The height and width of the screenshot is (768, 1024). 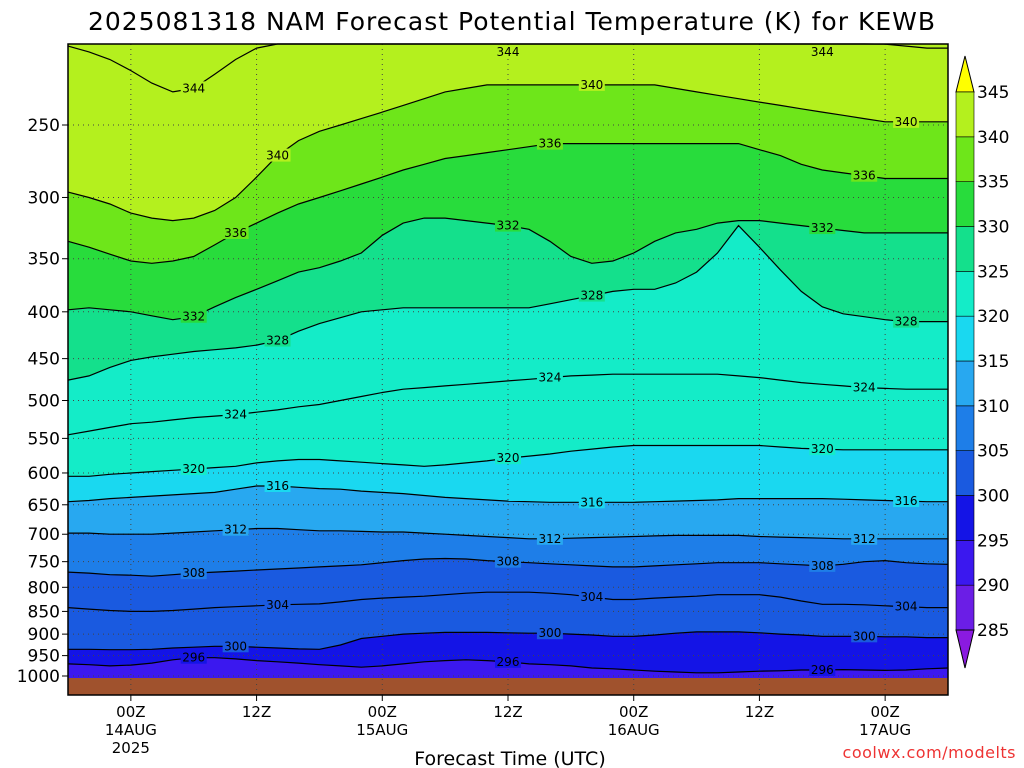 I want to click on y-tick-label: 450, so click(x=44, y=360).